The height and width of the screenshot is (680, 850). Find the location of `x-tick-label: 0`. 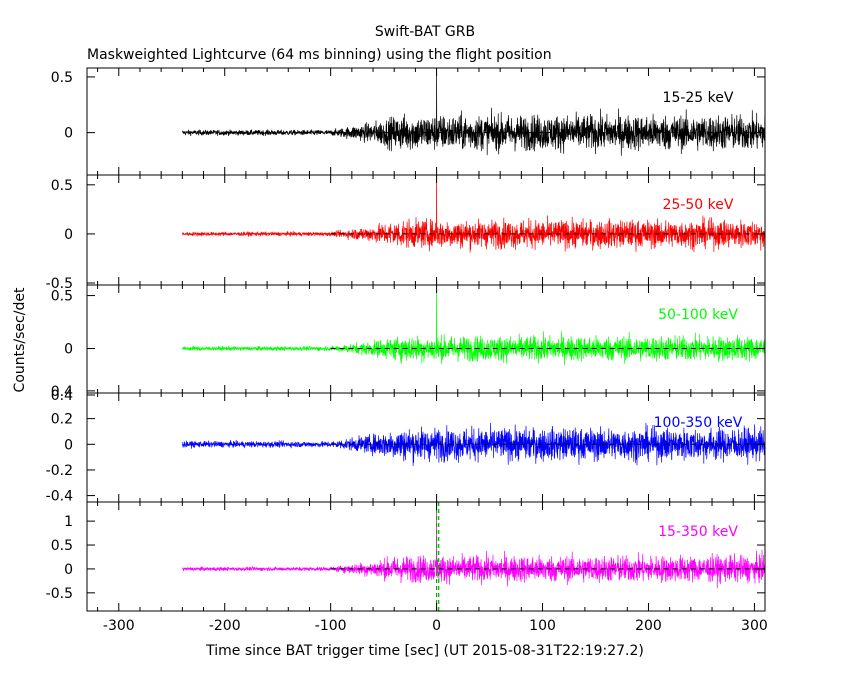

x-tick-label: 0 is located at coordinates (436, 626).